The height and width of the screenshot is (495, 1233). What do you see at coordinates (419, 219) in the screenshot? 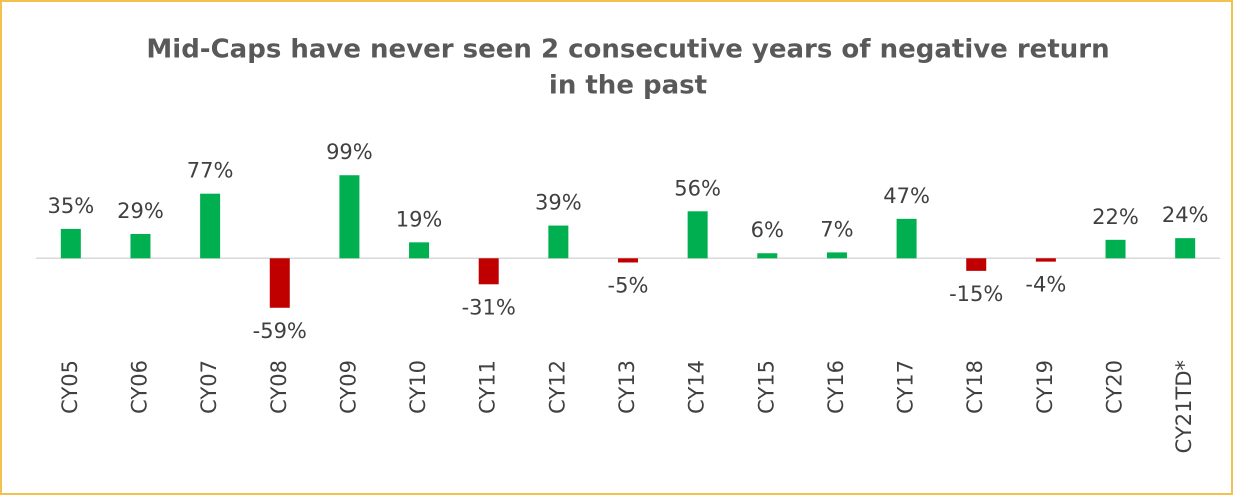
I see `data-label: 19%` at bounding box center [419, 219].